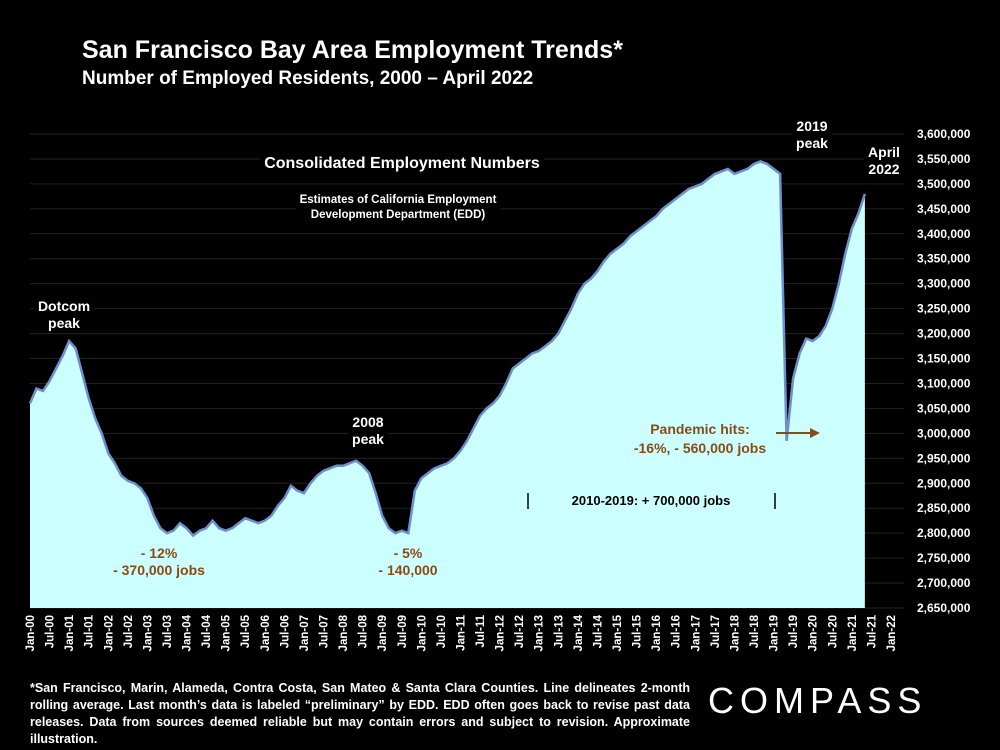 This screenshot has height=750, width=1000. What do you see at coordinates (403, 631) in the screenshot?
I see `x-tick-label: Jul-09` at bounding box center [403, 631].